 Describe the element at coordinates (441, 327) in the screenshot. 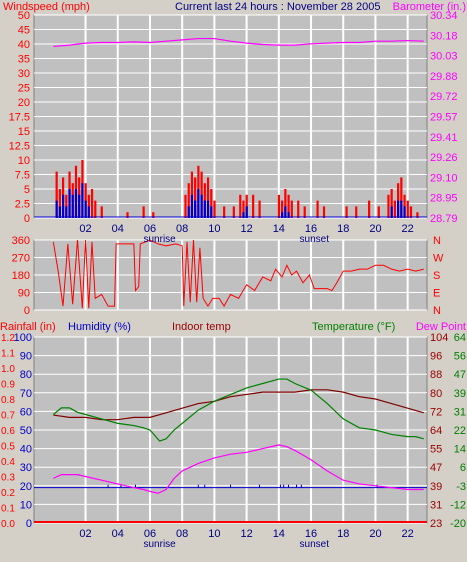

I see `dew-point-axis-title: Dew Point` at that location.